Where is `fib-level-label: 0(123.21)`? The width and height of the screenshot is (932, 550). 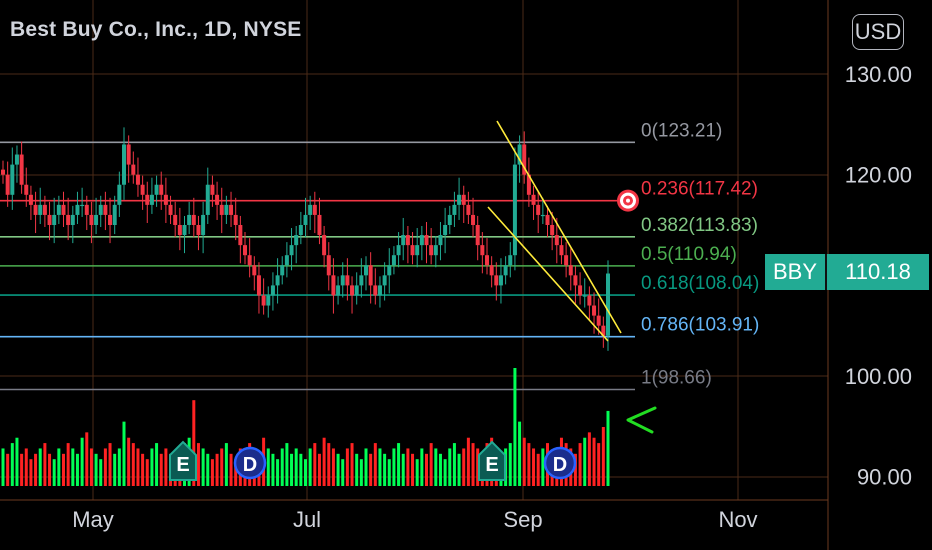 fib-level-label: 0(123.21) is located at coordinates (681, 130).